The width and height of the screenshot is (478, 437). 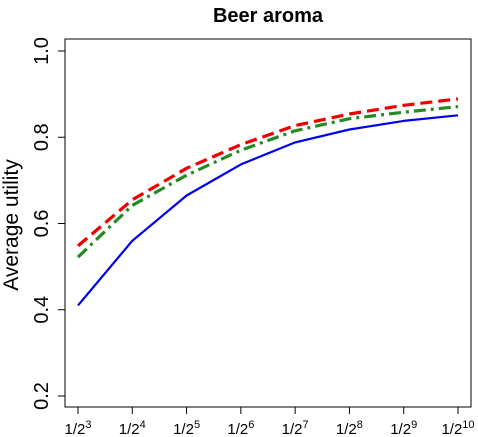 What do you see at coordinates (306, 425) in the screenshot?
I see `x-tick-exponent: 7` at bounding box center [306, 425].